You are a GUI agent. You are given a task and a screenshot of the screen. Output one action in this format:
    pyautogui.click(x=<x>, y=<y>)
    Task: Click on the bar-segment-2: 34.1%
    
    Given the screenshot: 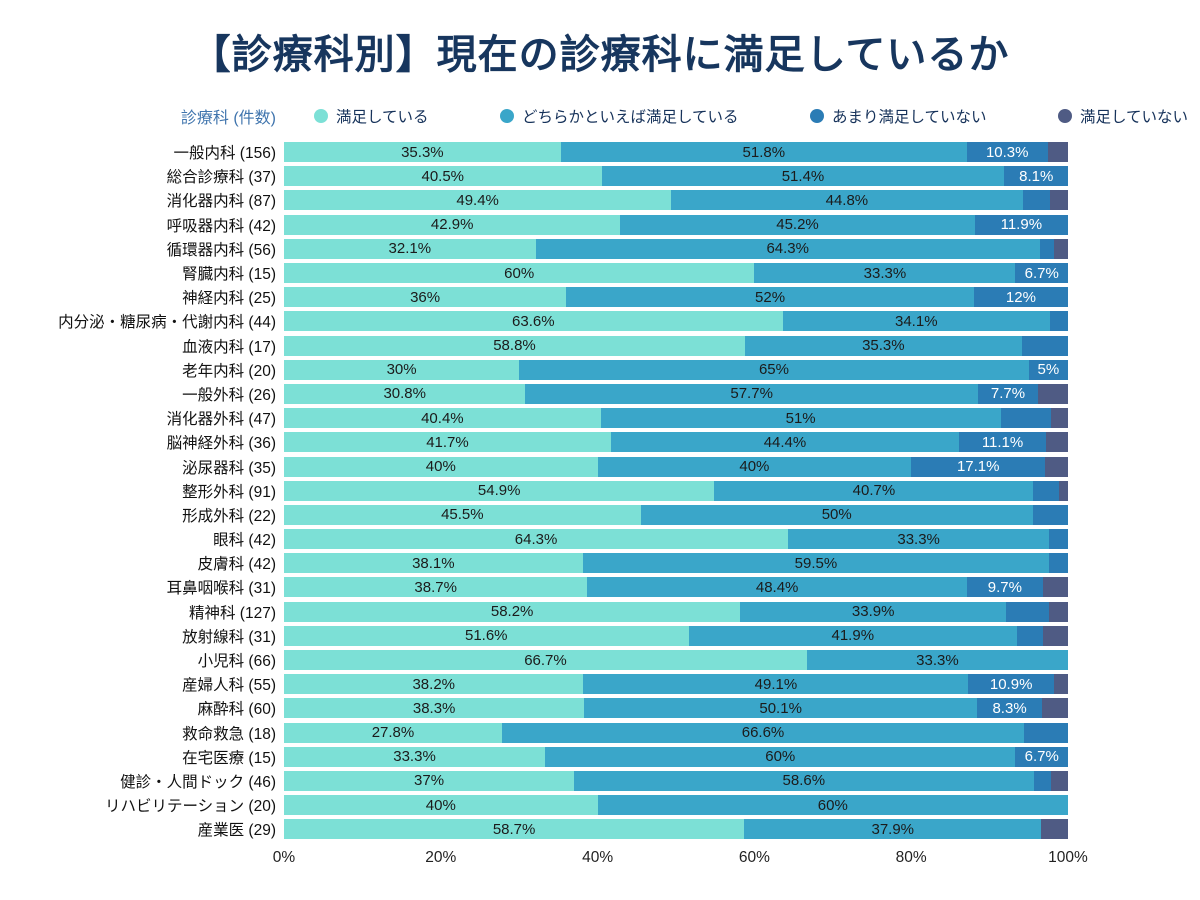 What is the action you would take?
    pyautogui.click(x=916, y=321)
    